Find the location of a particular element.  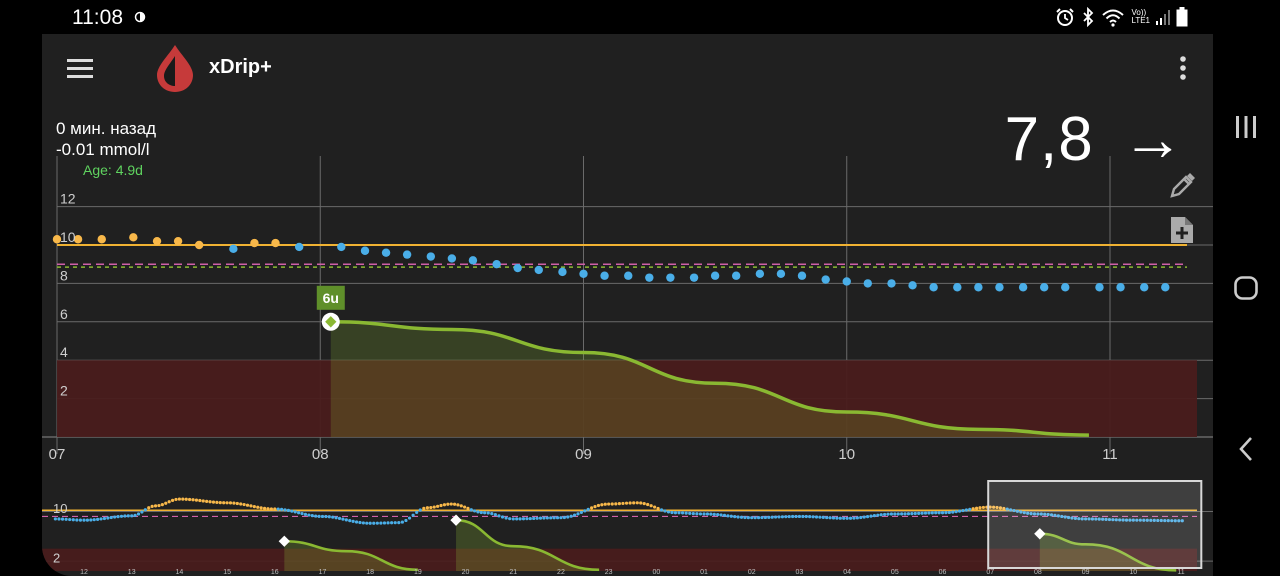

preview-x-label: 15 is located at coordinates (227, 572).